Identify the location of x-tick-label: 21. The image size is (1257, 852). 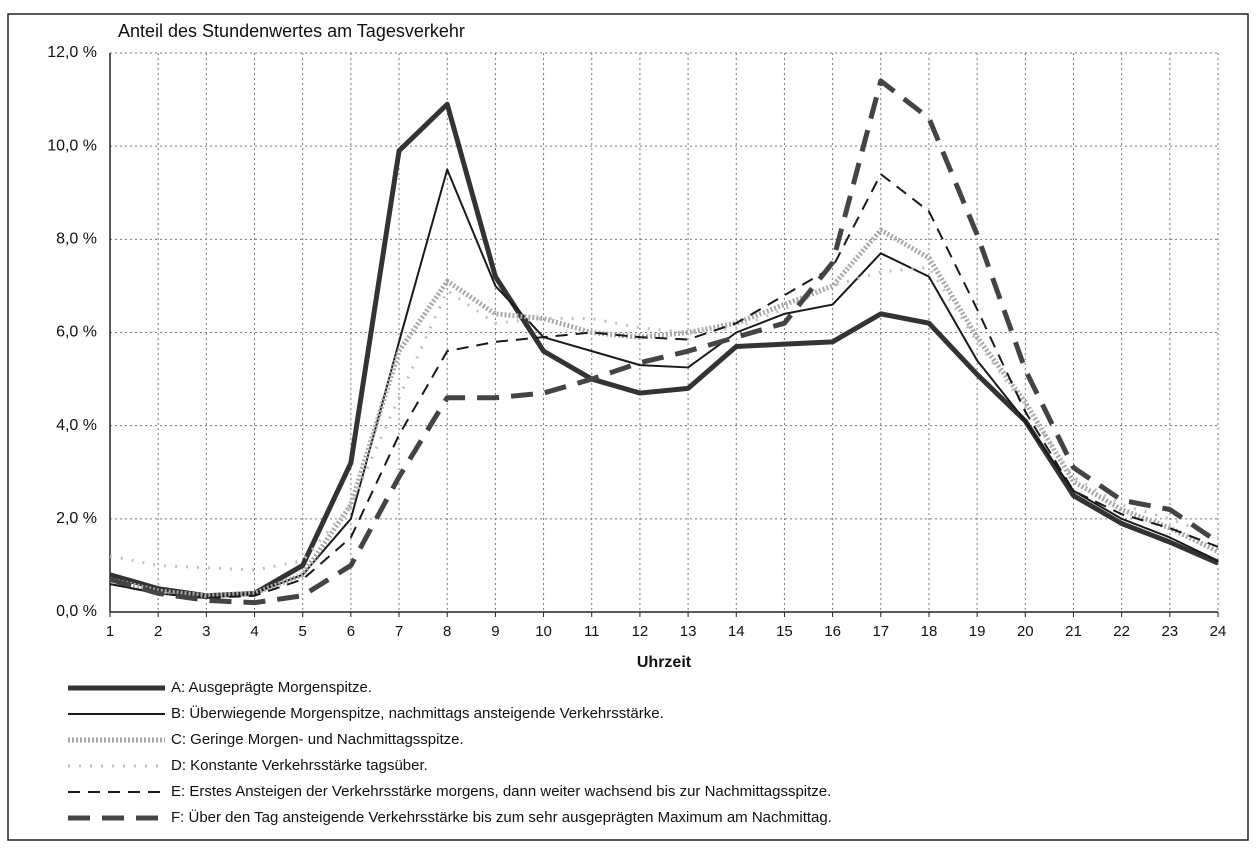
(1073, 631).